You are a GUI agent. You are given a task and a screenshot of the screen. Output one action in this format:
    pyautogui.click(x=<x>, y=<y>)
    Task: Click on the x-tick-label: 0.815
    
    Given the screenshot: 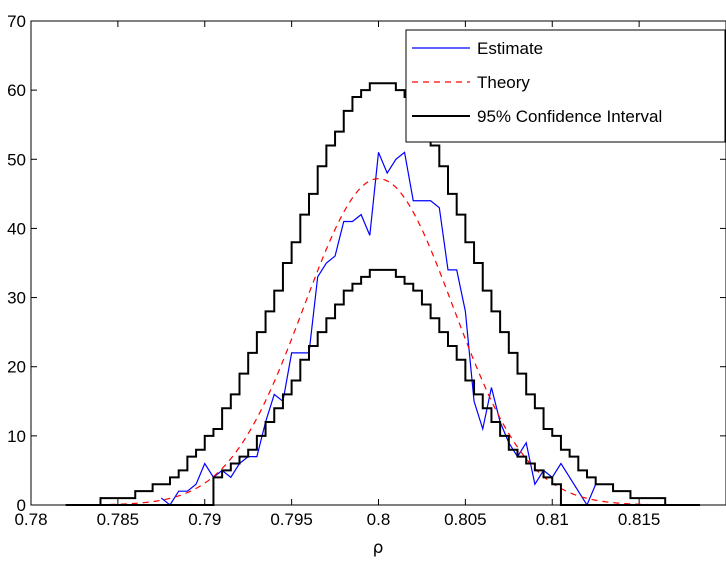 What is the action you would take?
    pyautogui.click(x=639, y=519)
    